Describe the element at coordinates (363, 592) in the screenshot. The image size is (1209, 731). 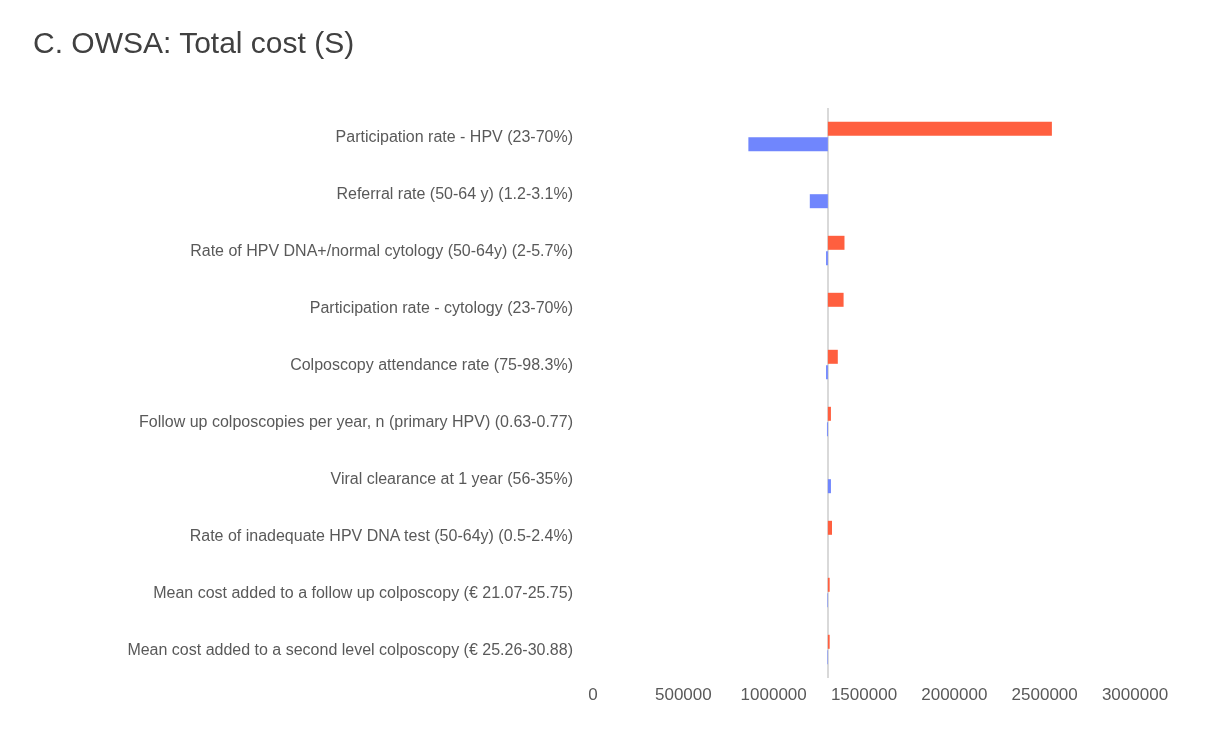
I see `y-tick-label: Mean cost added to a follow up colposcopy (€ 21.07-25.75)` at that location.